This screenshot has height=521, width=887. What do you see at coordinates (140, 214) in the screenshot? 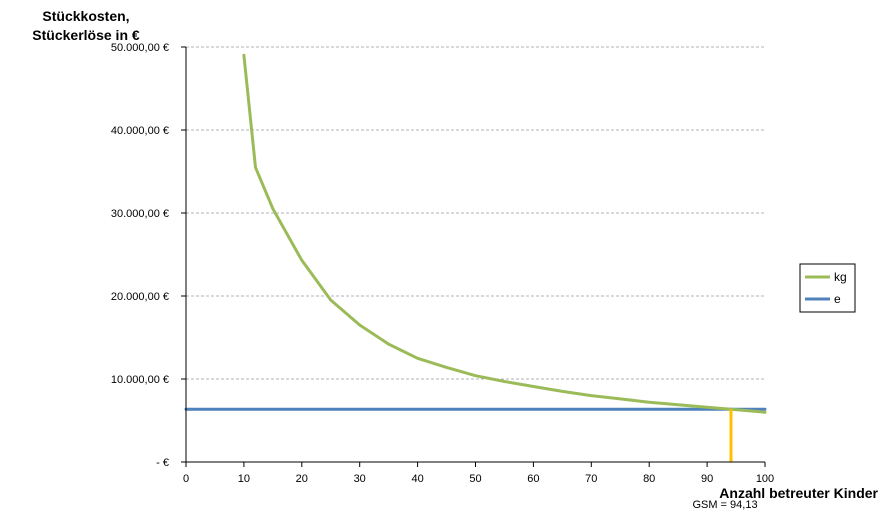
I see `y-tick-label: 30.000,00 €` at bounding box center [140, 214].